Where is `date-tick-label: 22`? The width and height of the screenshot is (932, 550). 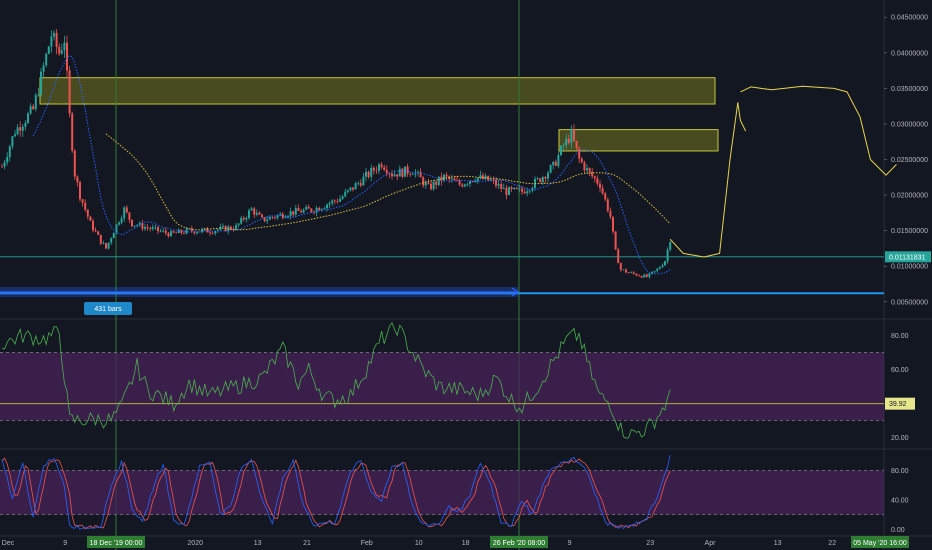
date-tick-label: 22 is located at coordinates (832, 543).